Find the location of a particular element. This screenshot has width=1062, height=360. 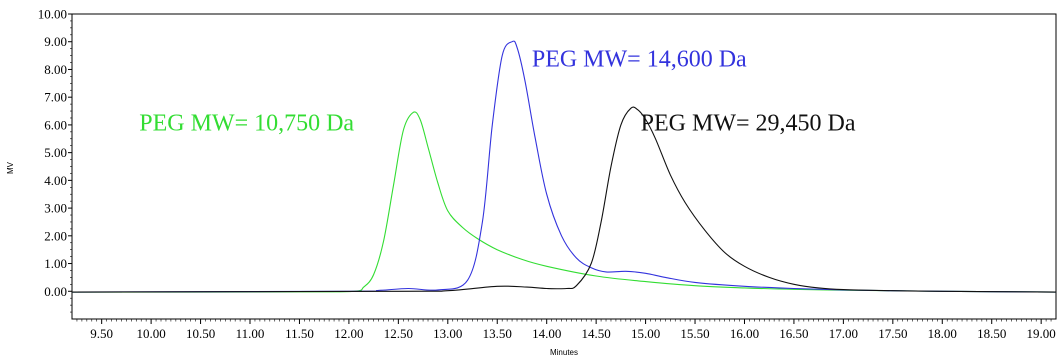

x-axis-title: Minutes is located at coordinates (564, 352).